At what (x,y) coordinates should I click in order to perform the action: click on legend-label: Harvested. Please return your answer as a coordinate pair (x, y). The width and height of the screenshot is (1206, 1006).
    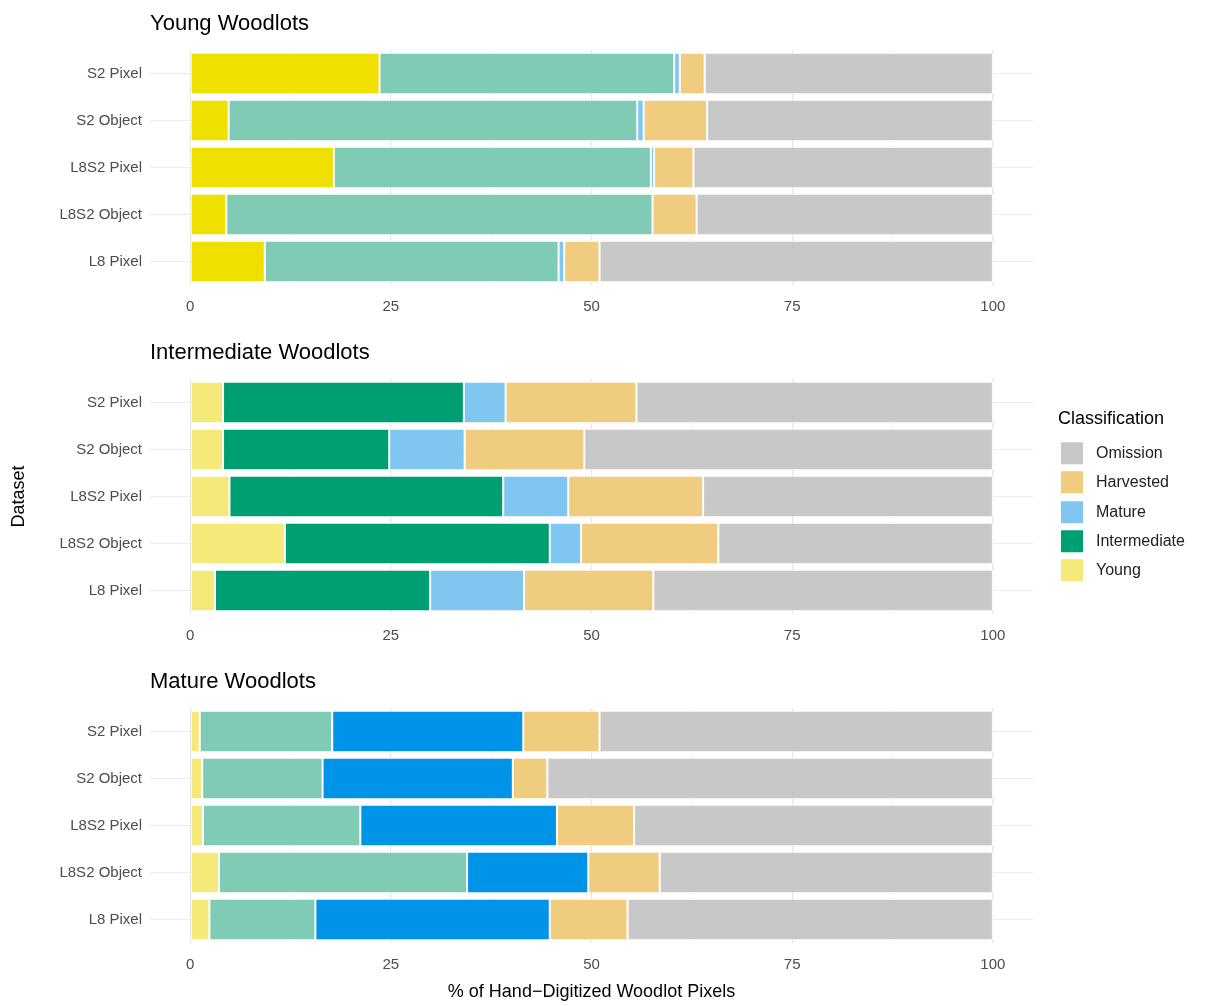
    Looking at the image, I should click on (1132, 482).